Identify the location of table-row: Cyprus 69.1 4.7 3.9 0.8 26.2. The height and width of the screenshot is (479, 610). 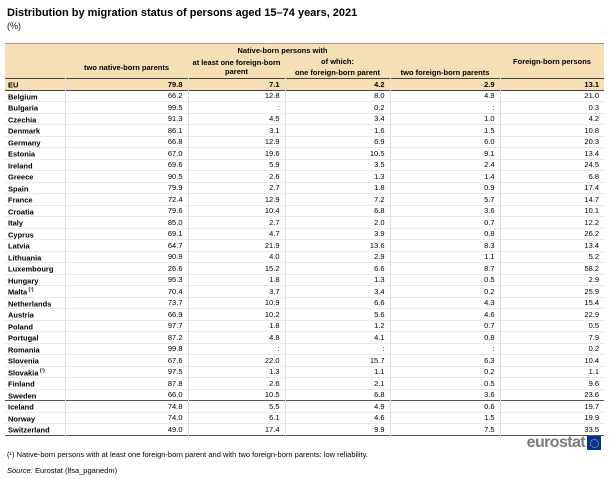
(305, 234).